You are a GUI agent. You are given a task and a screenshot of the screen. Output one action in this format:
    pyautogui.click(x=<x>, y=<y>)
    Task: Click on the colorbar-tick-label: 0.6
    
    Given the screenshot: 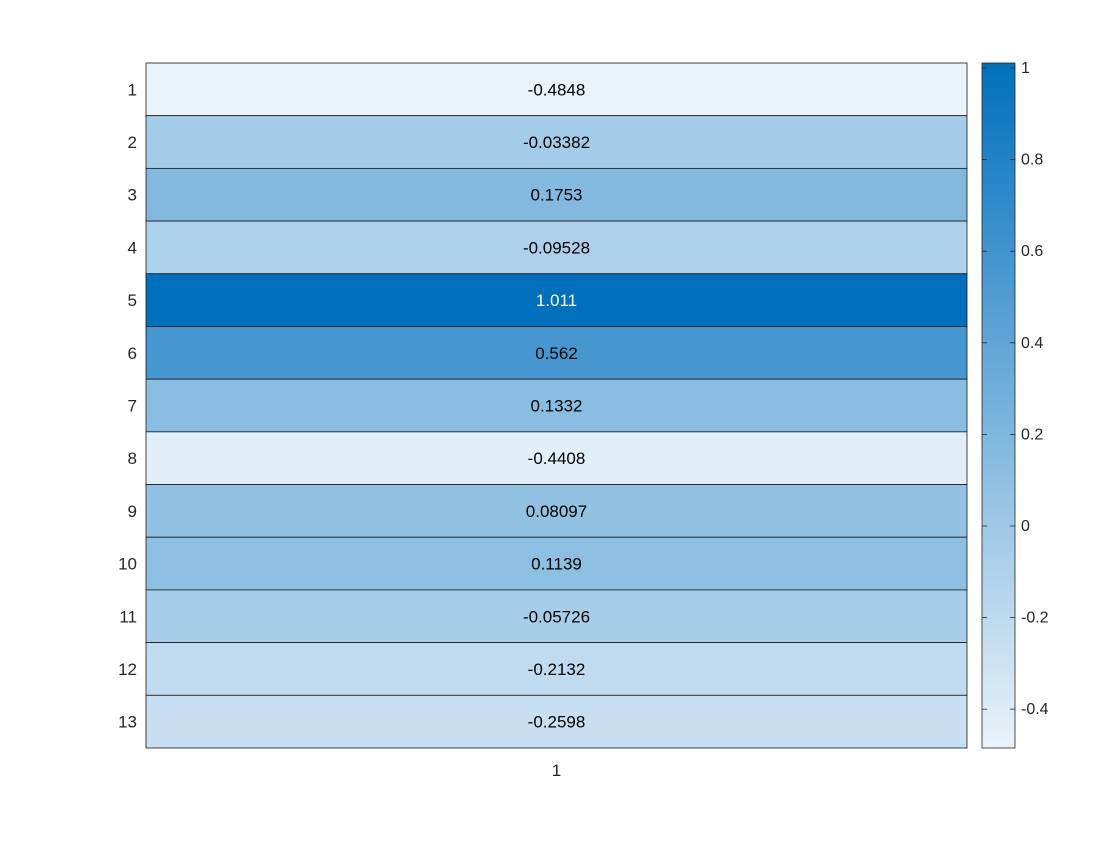 What is the action you would take?
    pyautogui.click(x=1032, y=251)
    